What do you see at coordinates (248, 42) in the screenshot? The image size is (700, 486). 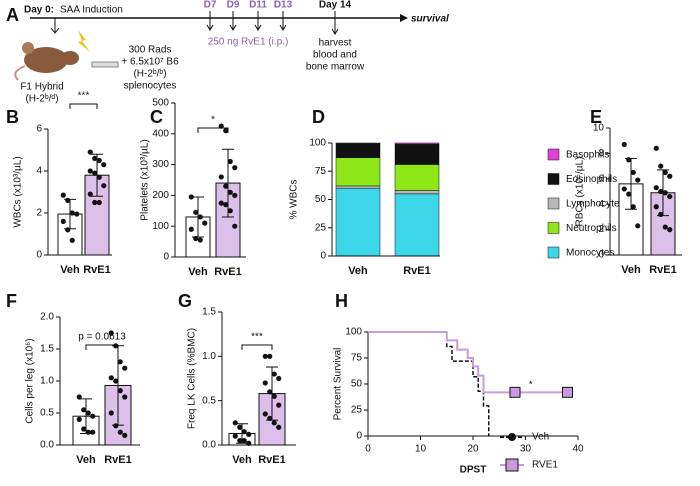 I see `treatment-label: 250 ng RvE1 (i.p.)` at bounding box center [248, 42].